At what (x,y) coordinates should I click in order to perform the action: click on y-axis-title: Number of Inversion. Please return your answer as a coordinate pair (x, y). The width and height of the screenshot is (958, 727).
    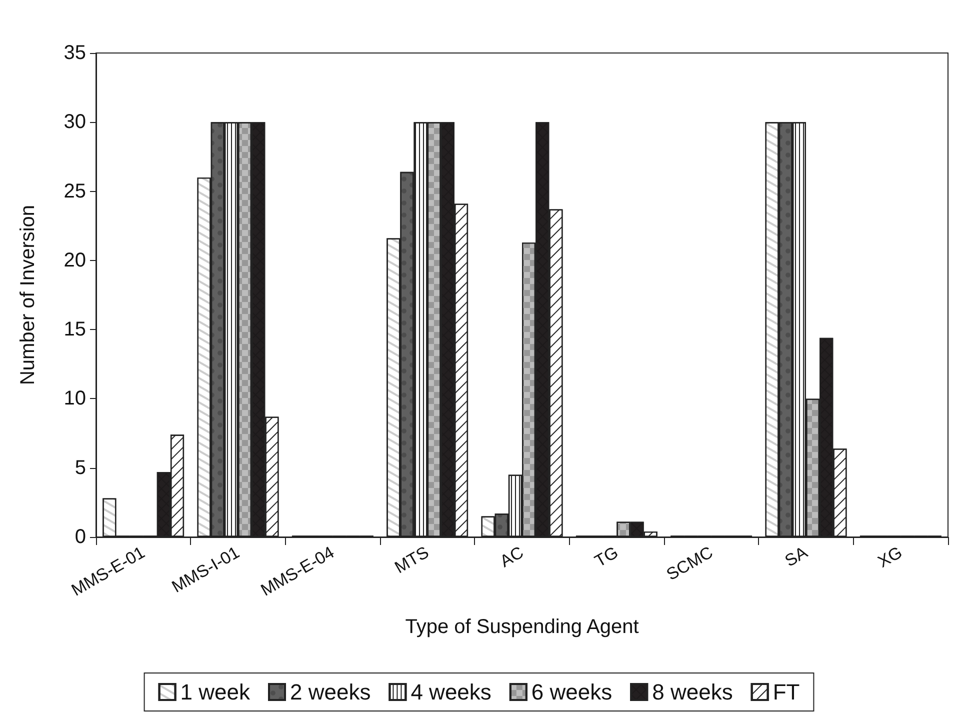
    Looking at the image, I should click on (28, 295).